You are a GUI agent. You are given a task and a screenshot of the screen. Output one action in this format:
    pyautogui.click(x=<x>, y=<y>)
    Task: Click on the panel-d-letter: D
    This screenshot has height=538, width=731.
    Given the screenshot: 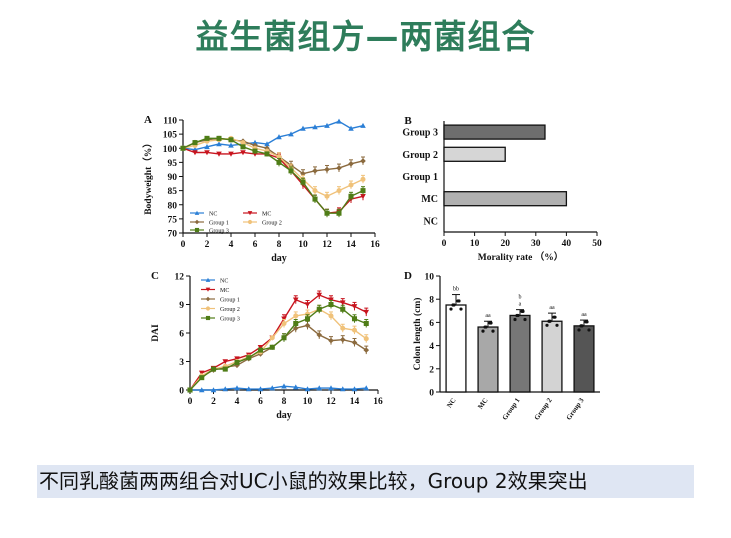 What is the action you would take?
    pyautogui.click(x=408, y=276)
    